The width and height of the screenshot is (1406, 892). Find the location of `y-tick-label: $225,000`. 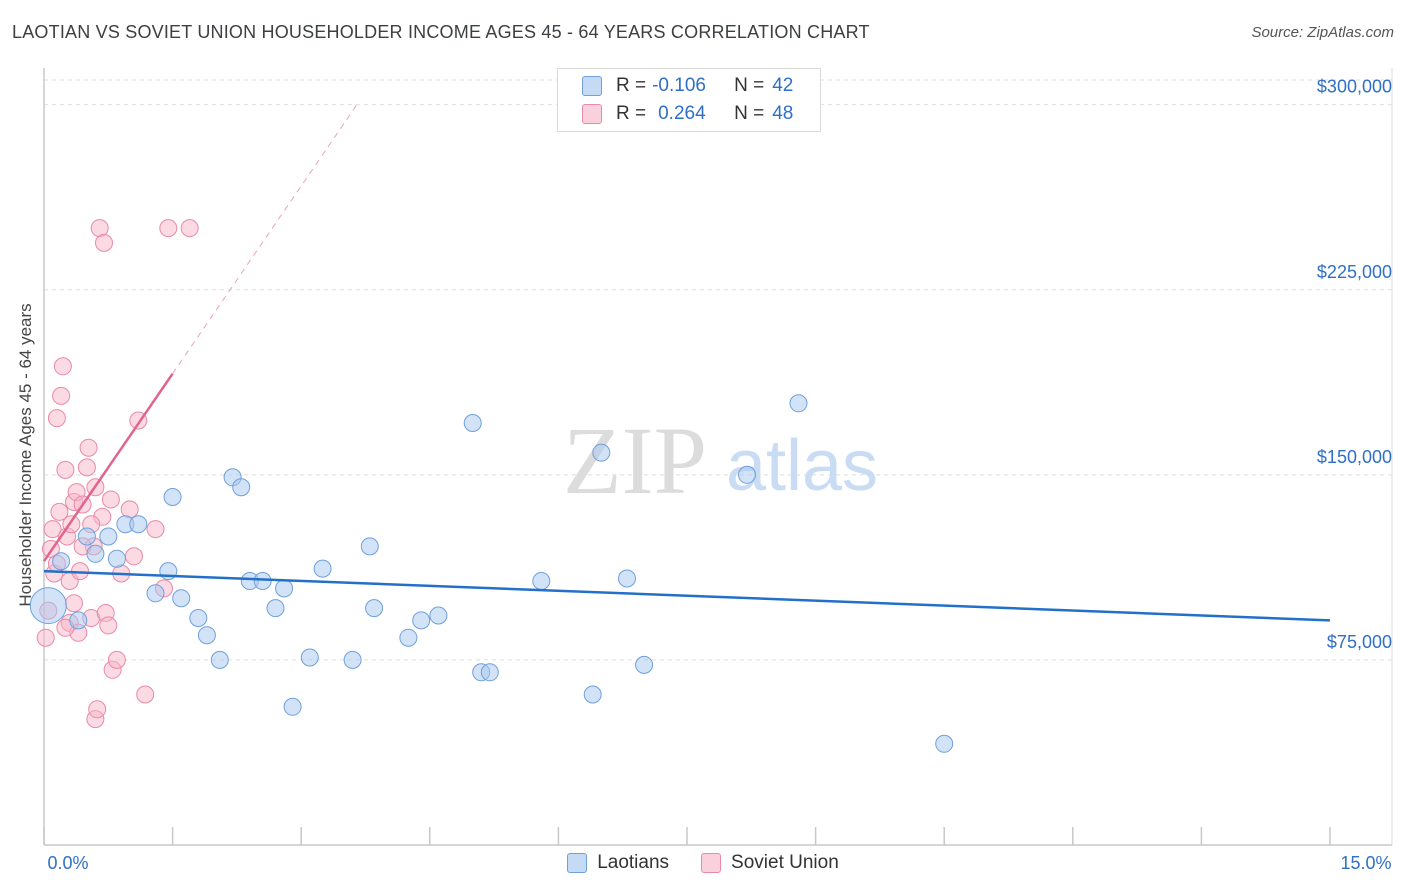

y-tick-label: $225,000 is located at coordinates (1354, 272).